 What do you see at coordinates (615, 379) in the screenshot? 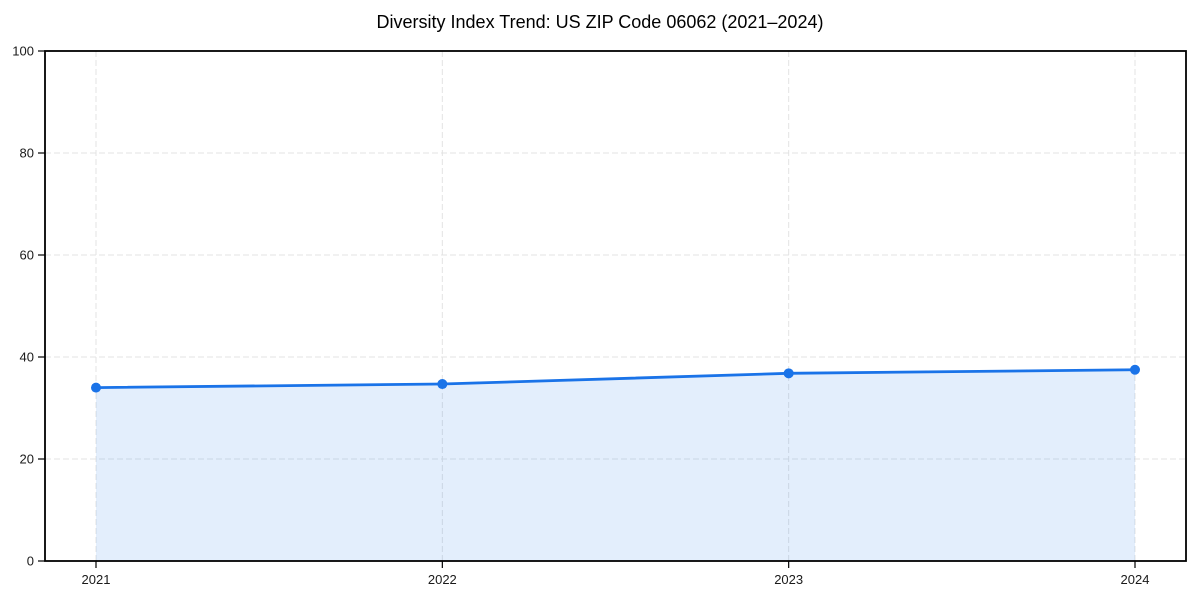
I see `trend-line` at bounding box center [615, 379].